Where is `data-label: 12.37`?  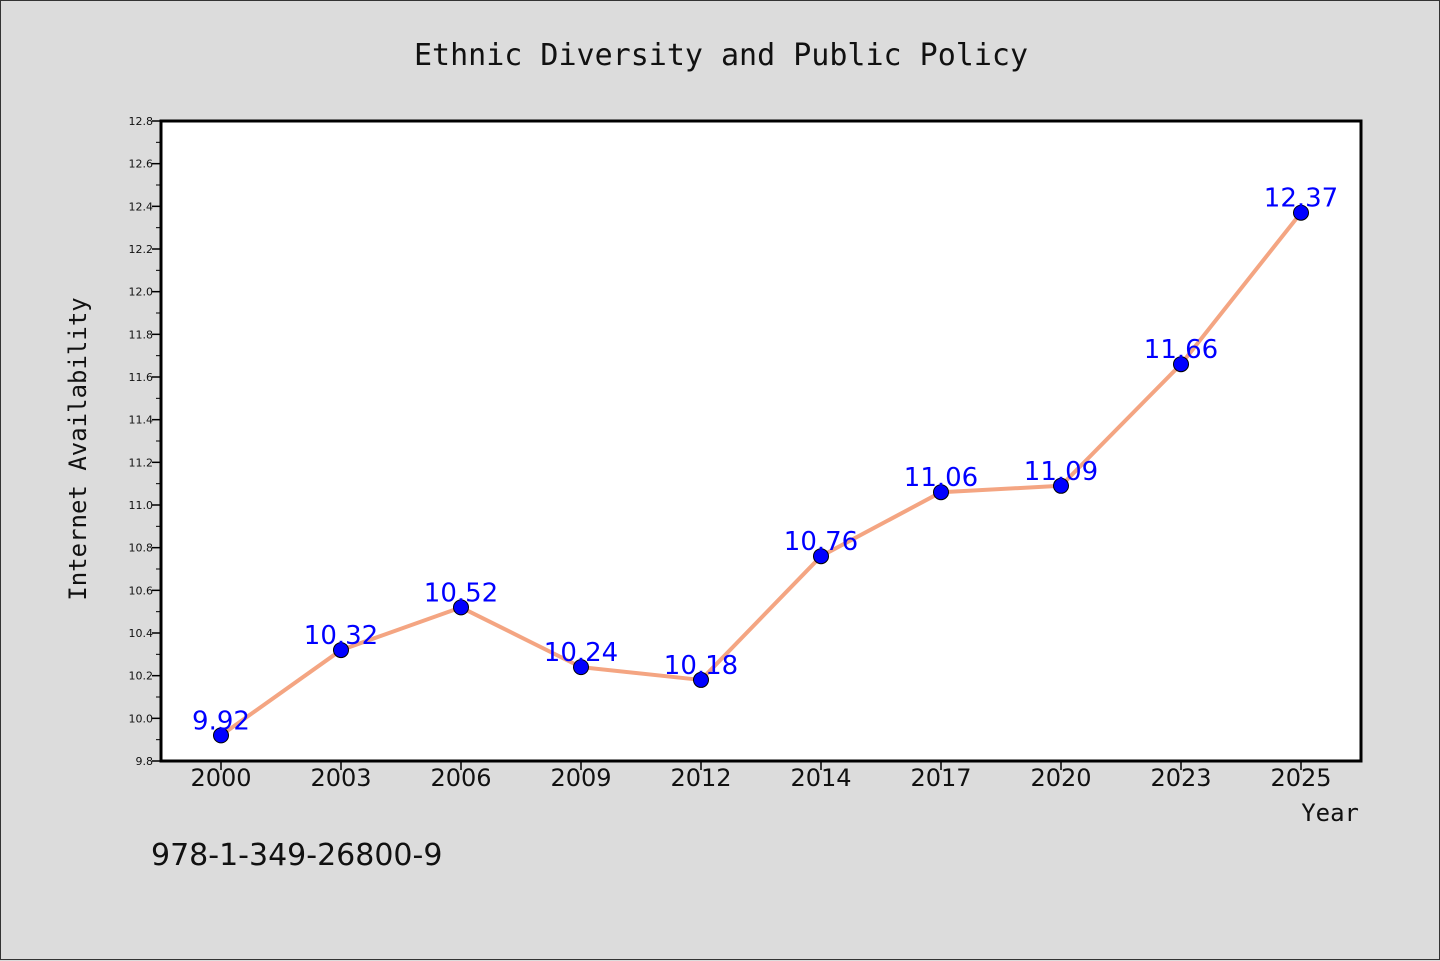
data-label: 12.37 is located at coordinates (1301, 199).